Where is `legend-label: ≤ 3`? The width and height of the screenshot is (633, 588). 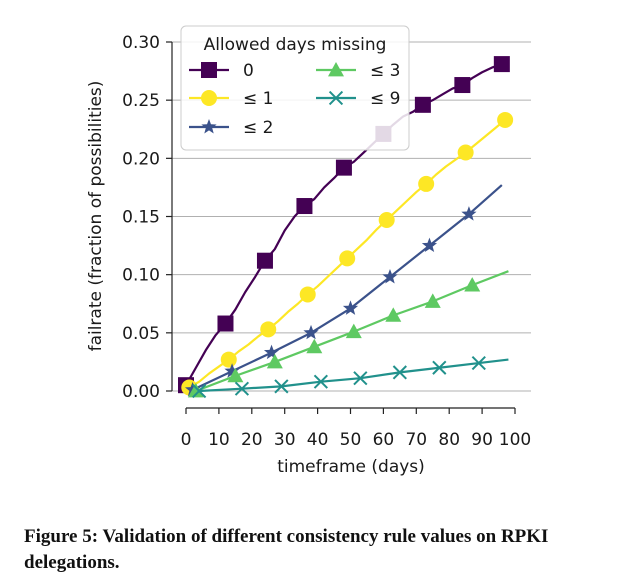
legend-label: ≤ 3 is located at coordinates (385, 71).